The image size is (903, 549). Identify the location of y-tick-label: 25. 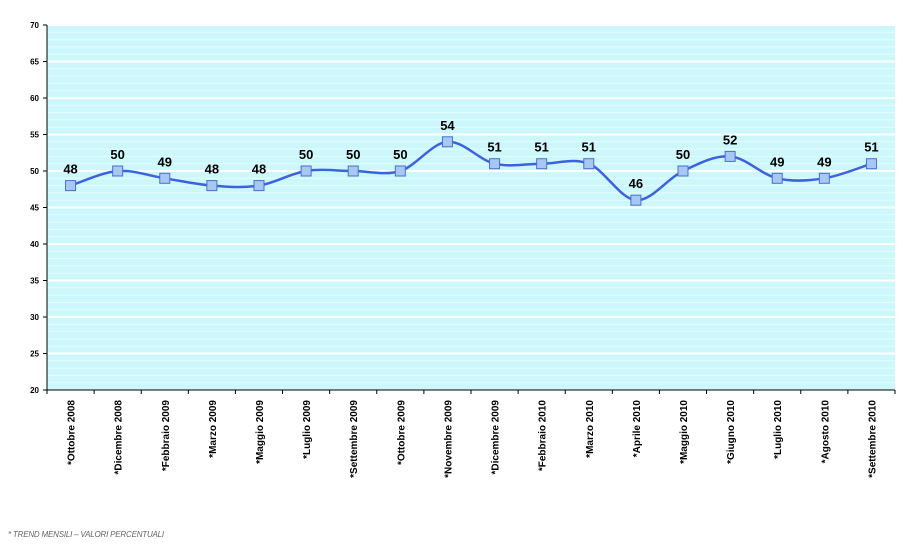
(34, 354).